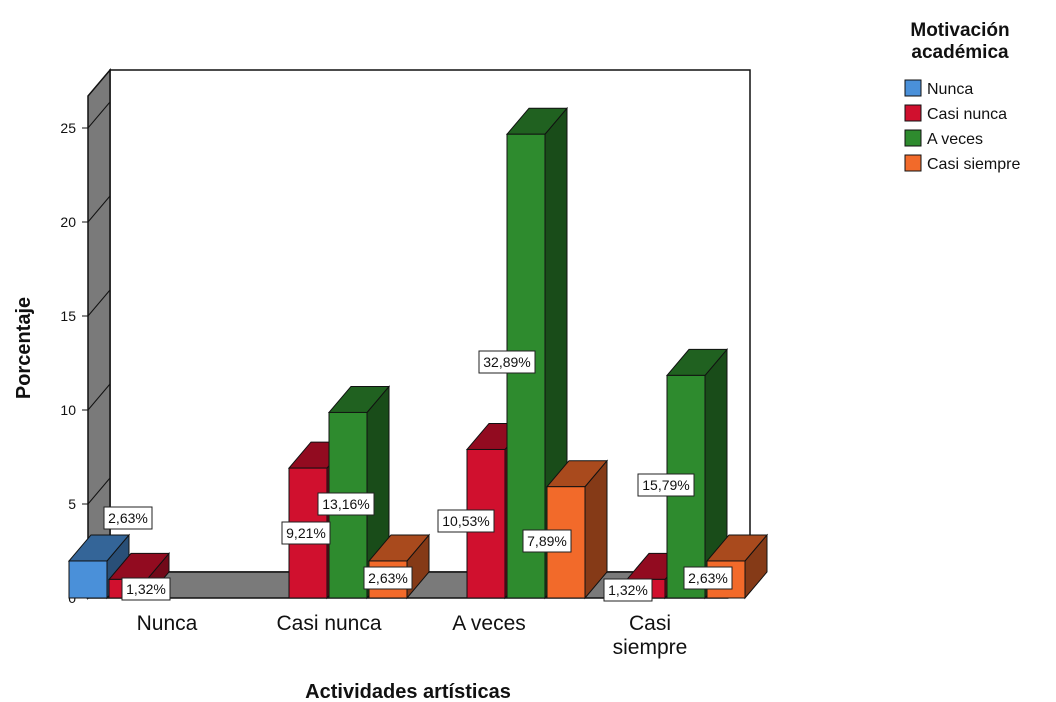  Describe the element at coordinates (973, 164) in the screenshot. I see `legend-label: Casi siempre` at that location.